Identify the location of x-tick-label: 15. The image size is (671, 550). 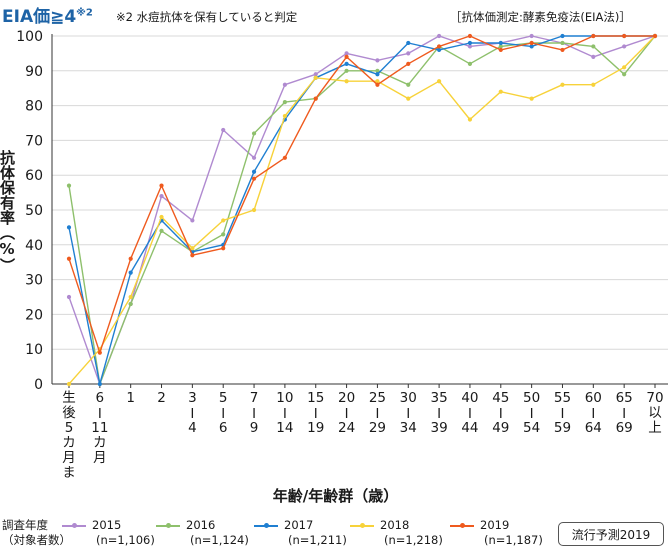
(315, 398).